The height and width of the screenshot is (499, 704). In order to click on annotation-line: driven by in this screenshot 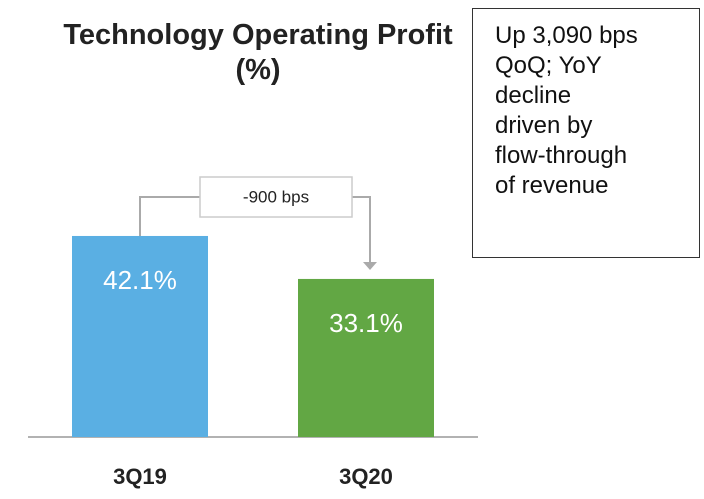, I will do `click(544, 125)`.